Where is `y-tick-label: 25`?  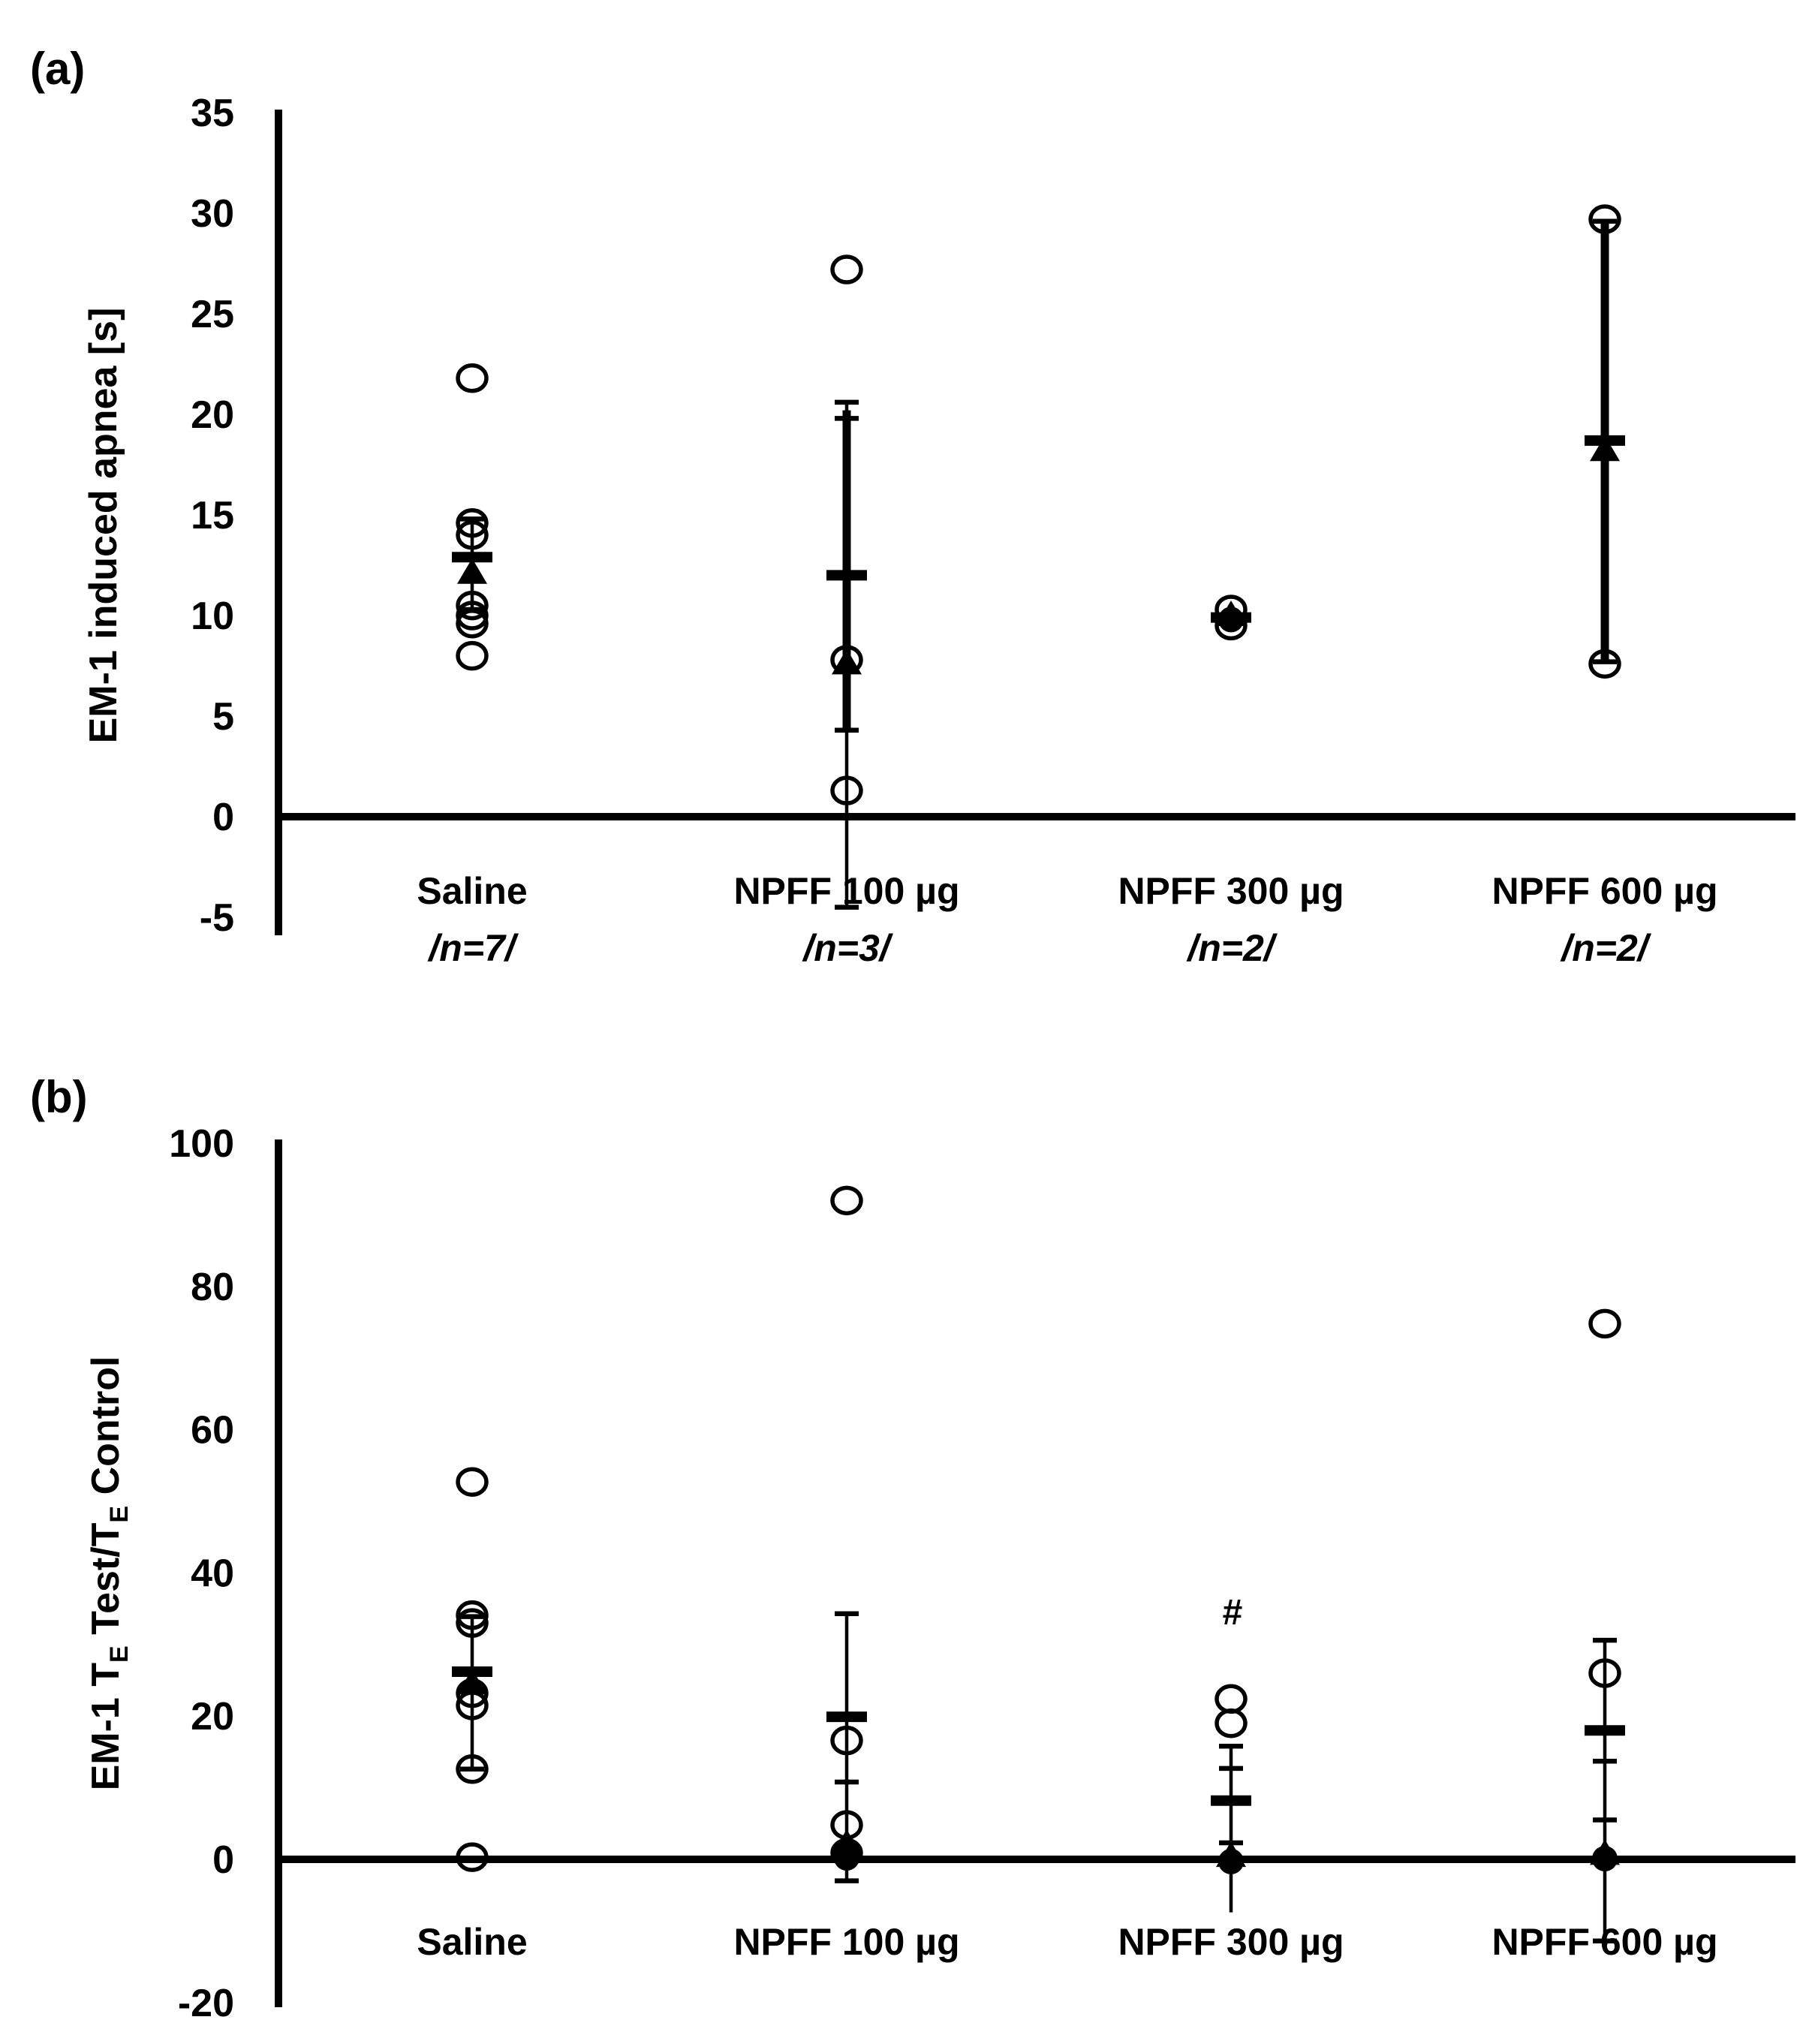
y-tick-label: 25 is located at coordinates (212, 314).